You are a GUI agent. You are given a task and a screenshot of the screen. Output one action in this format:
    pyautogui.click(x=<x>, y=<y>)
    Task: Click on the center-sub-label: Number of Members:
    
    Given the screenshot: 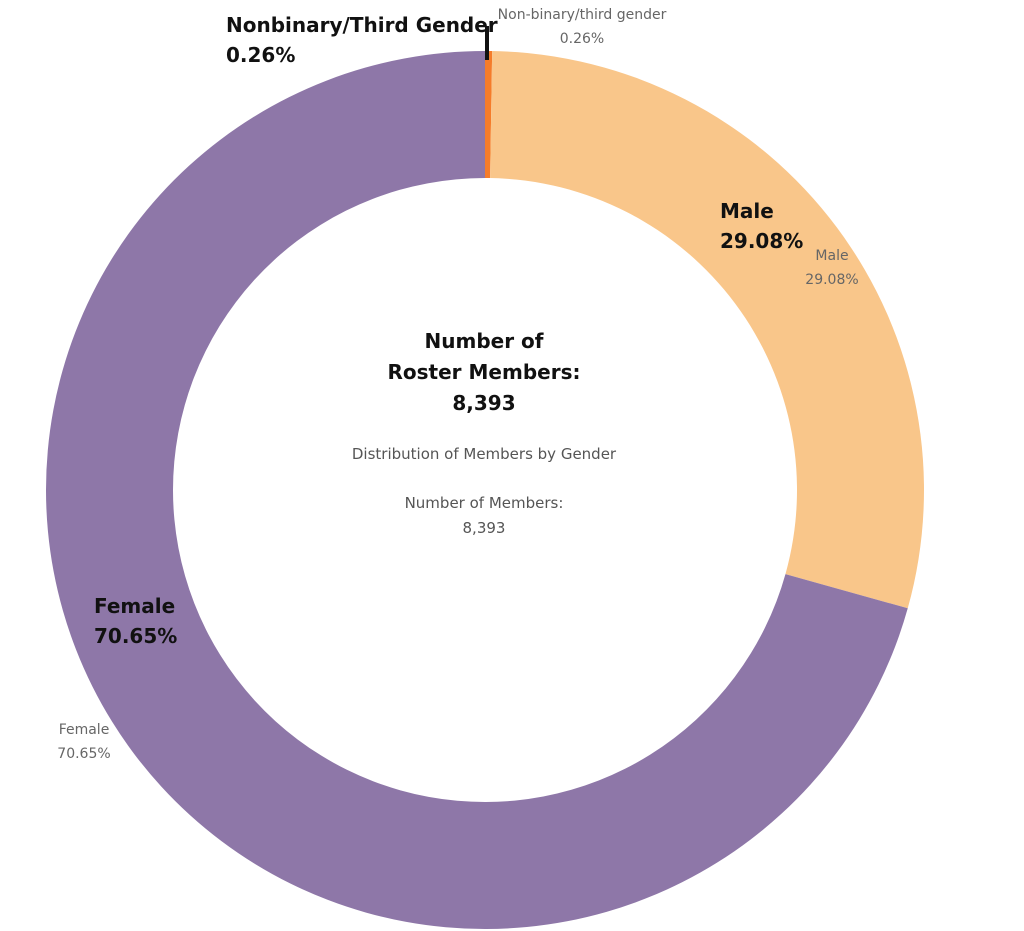 What is the action you would take?
    pyautogui.click(x=484, y=503)
    